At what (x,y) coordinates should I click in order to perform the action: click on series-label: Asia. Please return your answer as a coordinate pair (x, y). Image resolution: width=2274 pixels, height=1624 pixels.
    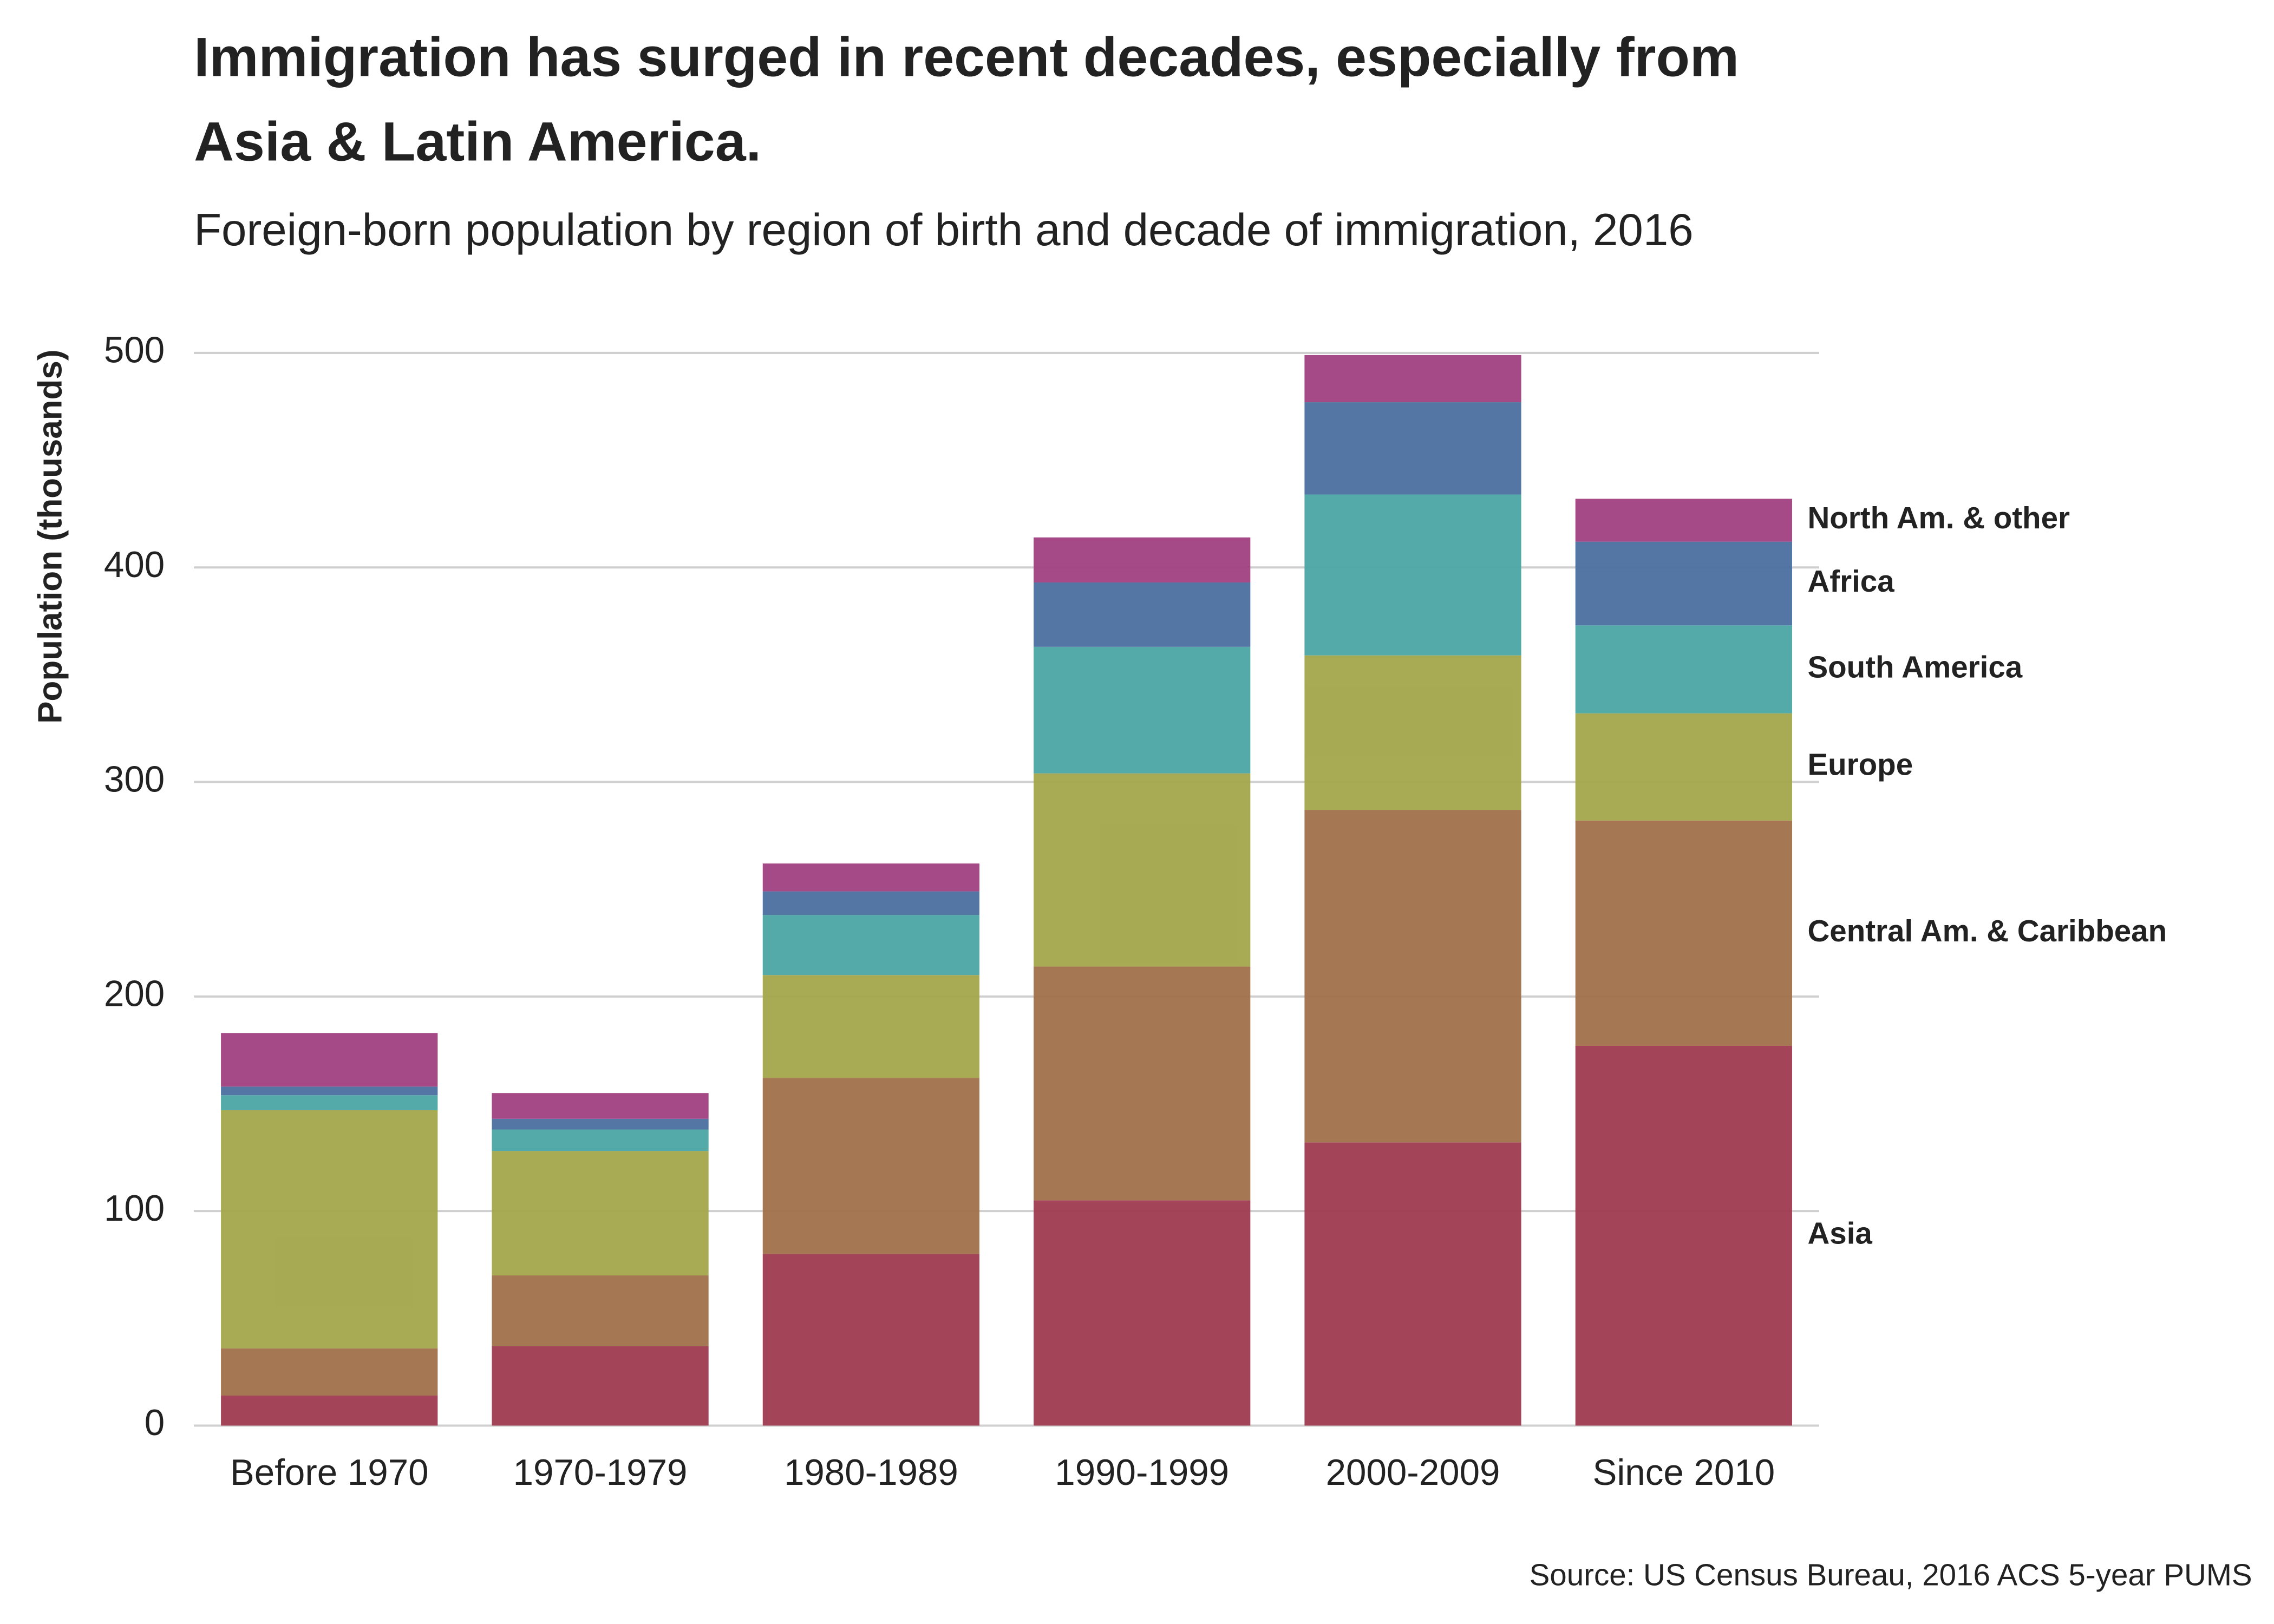
    Looking at the image, I should click on (1840, 1233).